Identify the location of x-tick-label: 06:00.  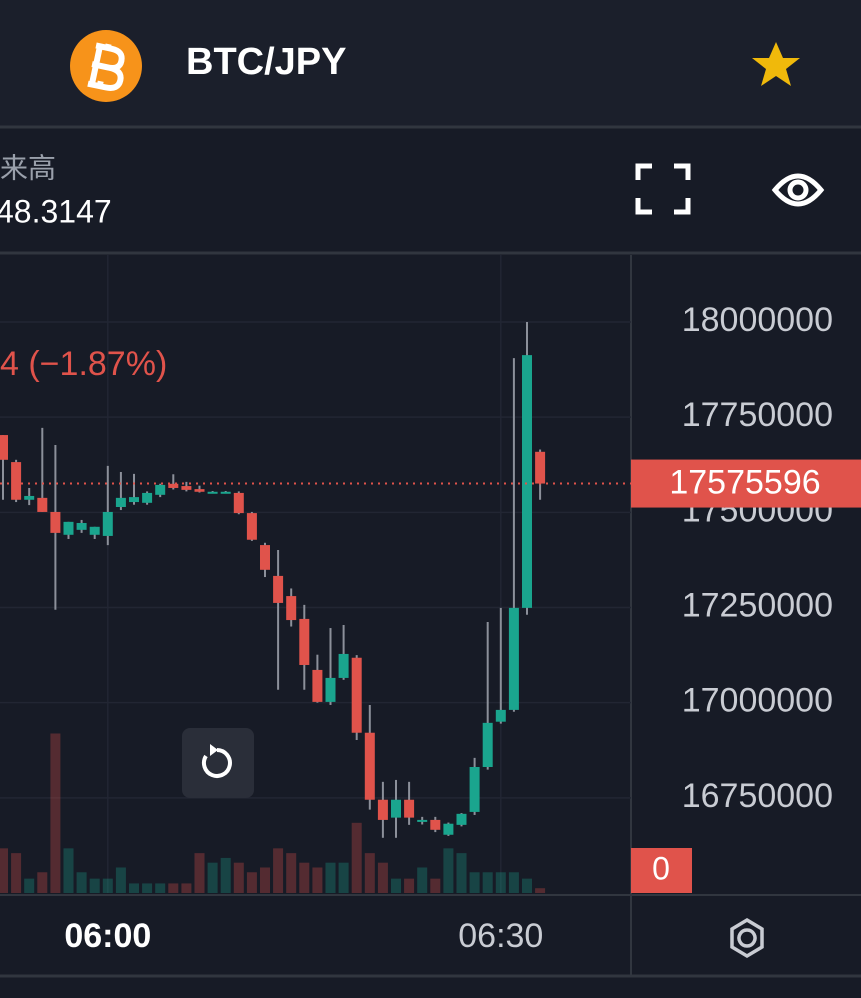
(107, 936).